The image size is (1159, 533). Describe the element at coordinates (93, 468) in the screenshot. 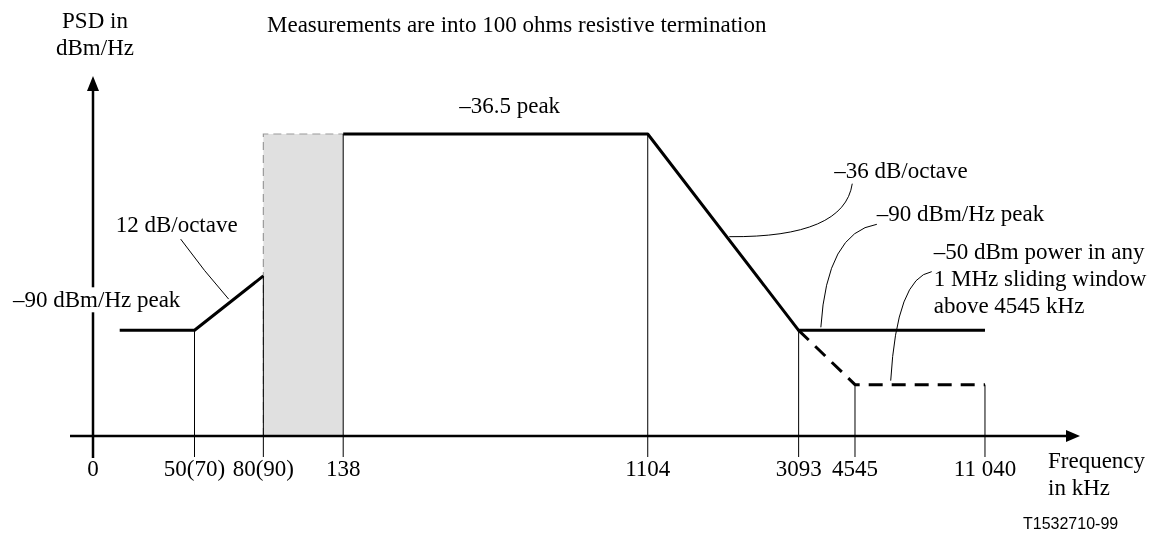

I see `x-tick-label: 0` at that location.